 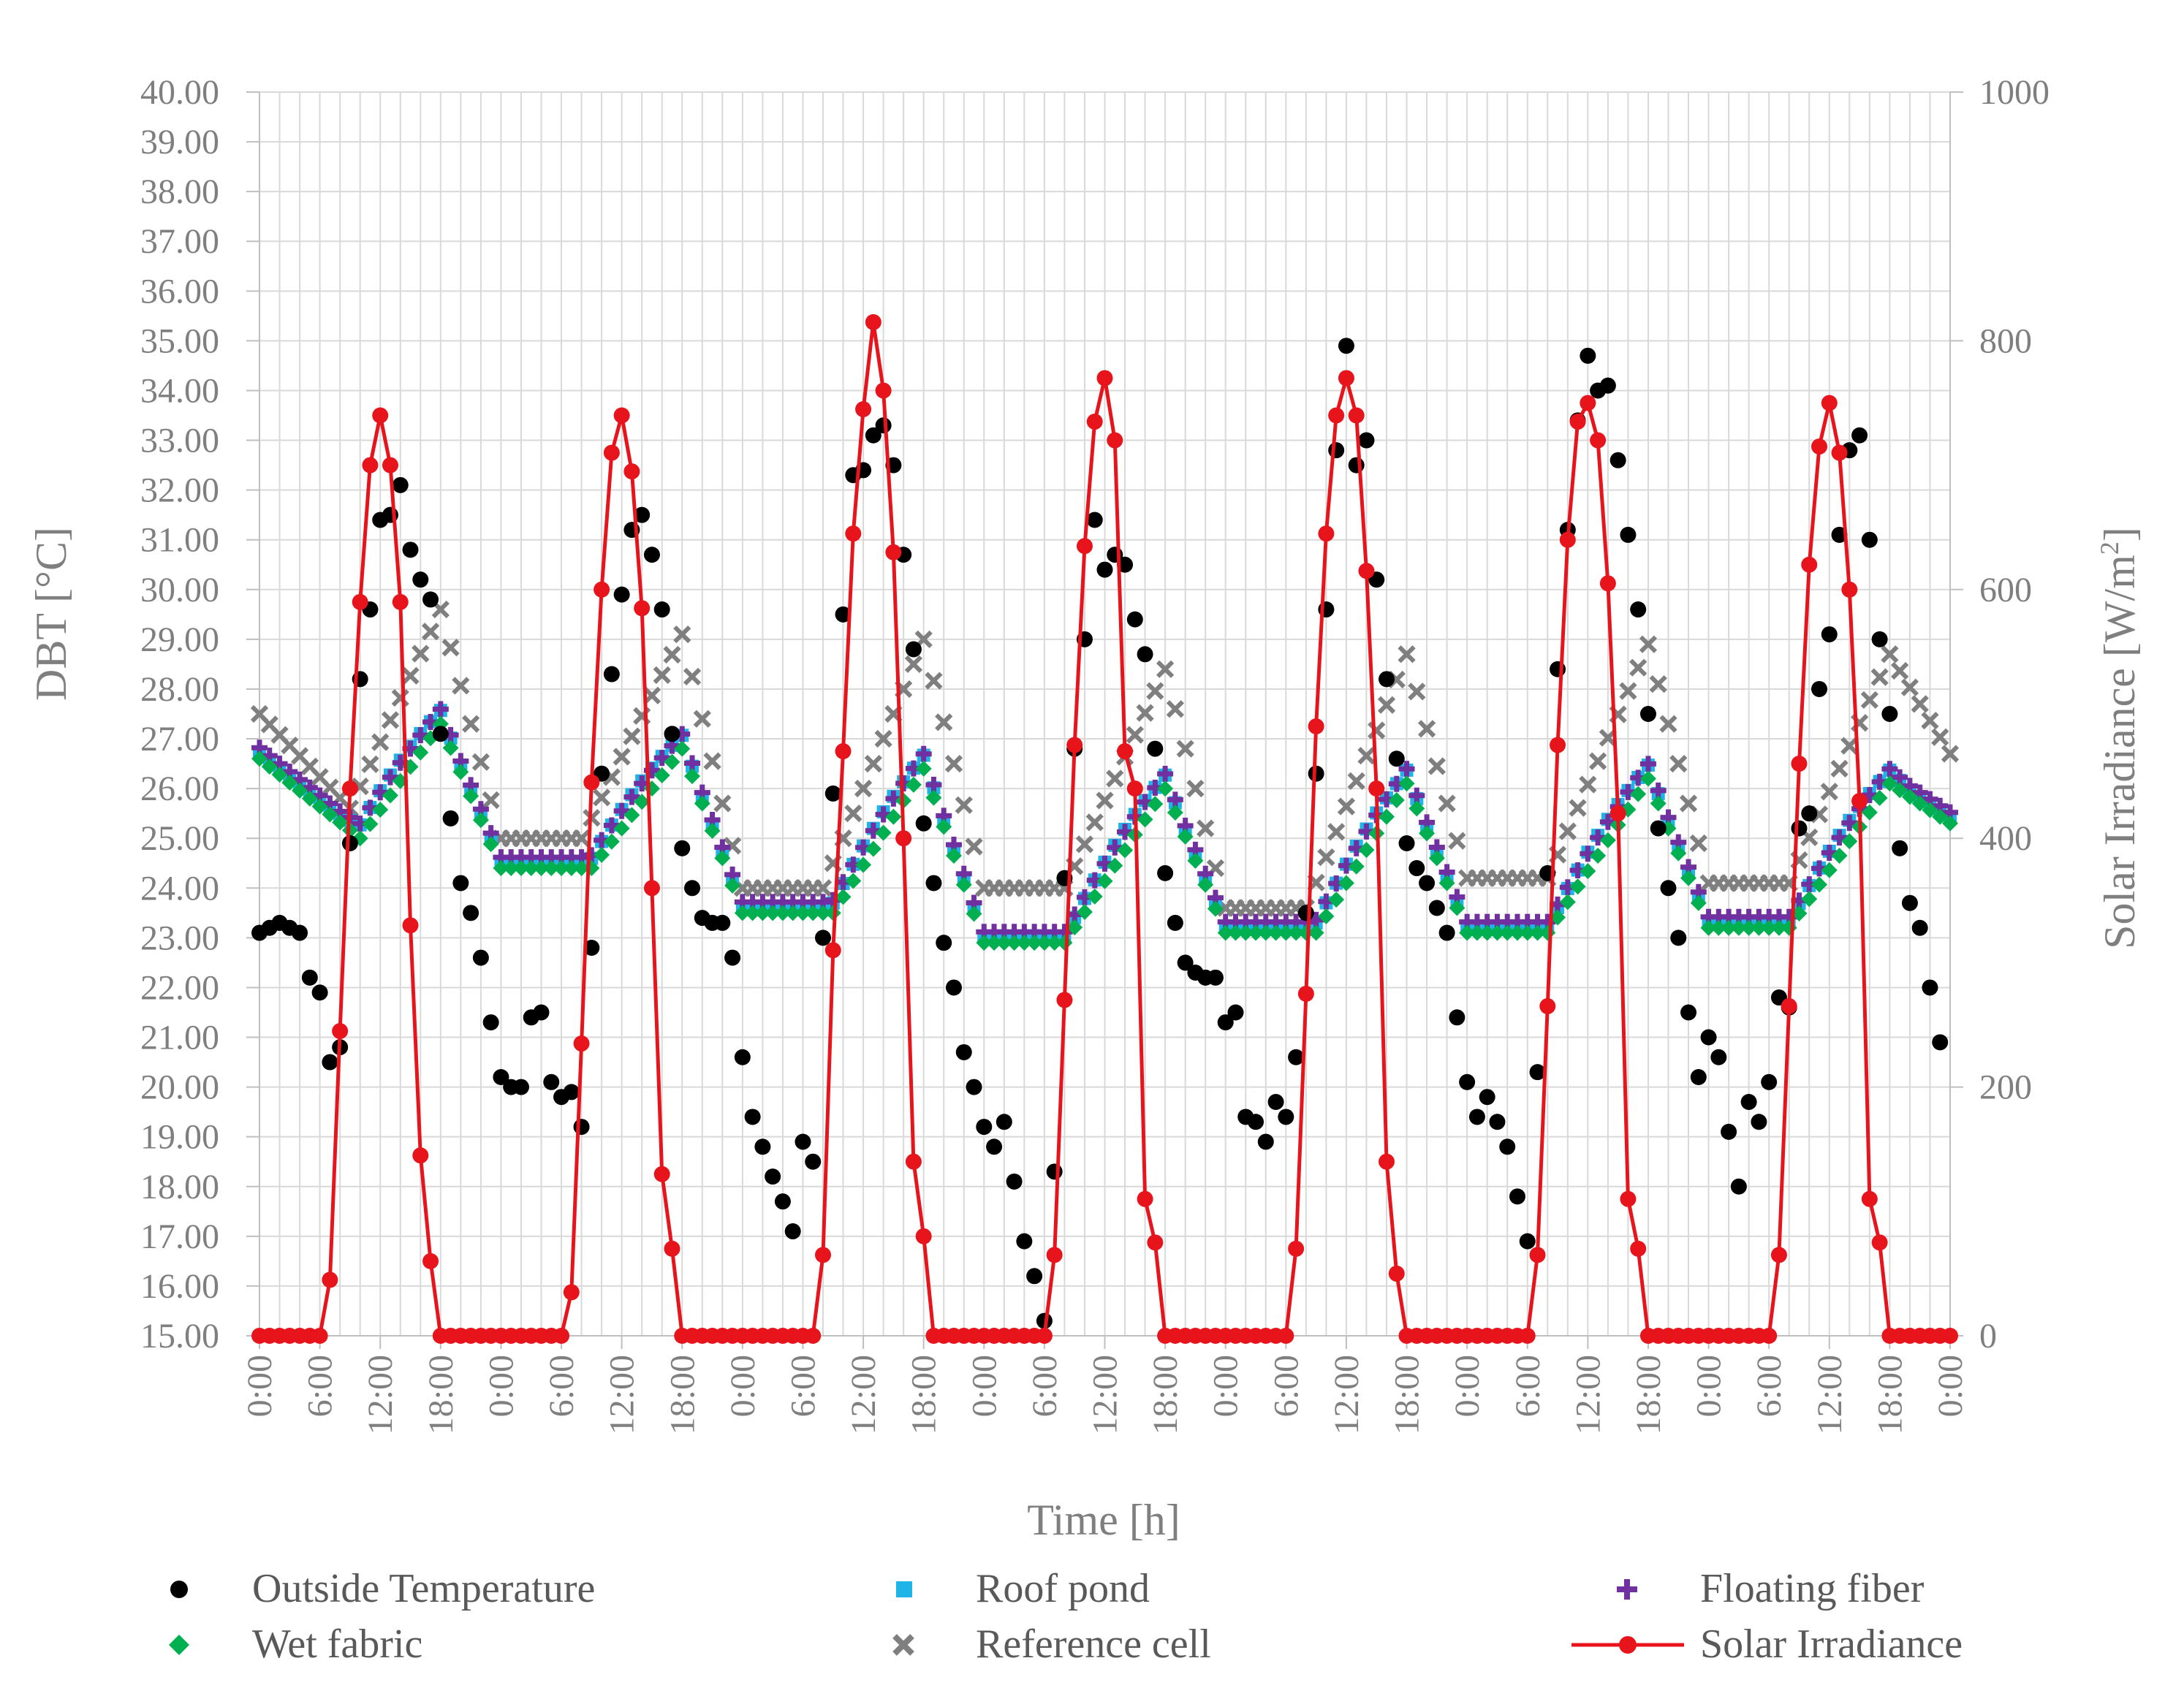 What do you see at coordinates (1051, 1644) in the screenshot?
I see `legend-item-reference-cell: Reference cell` at bounding box center [1051, 1644].